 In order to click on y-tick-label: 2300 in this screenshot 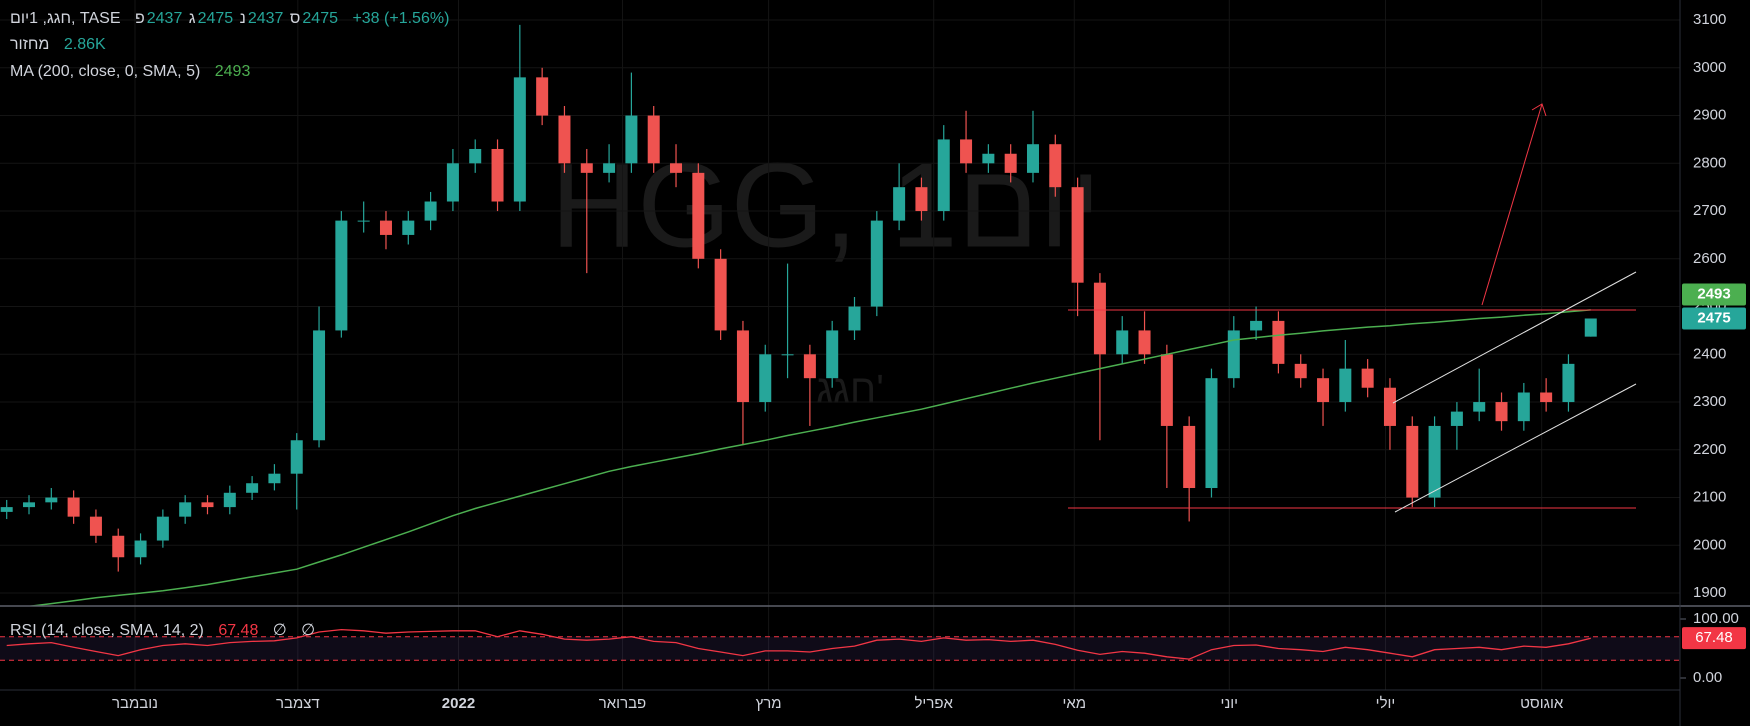, I will do `click(1709, 401)`.